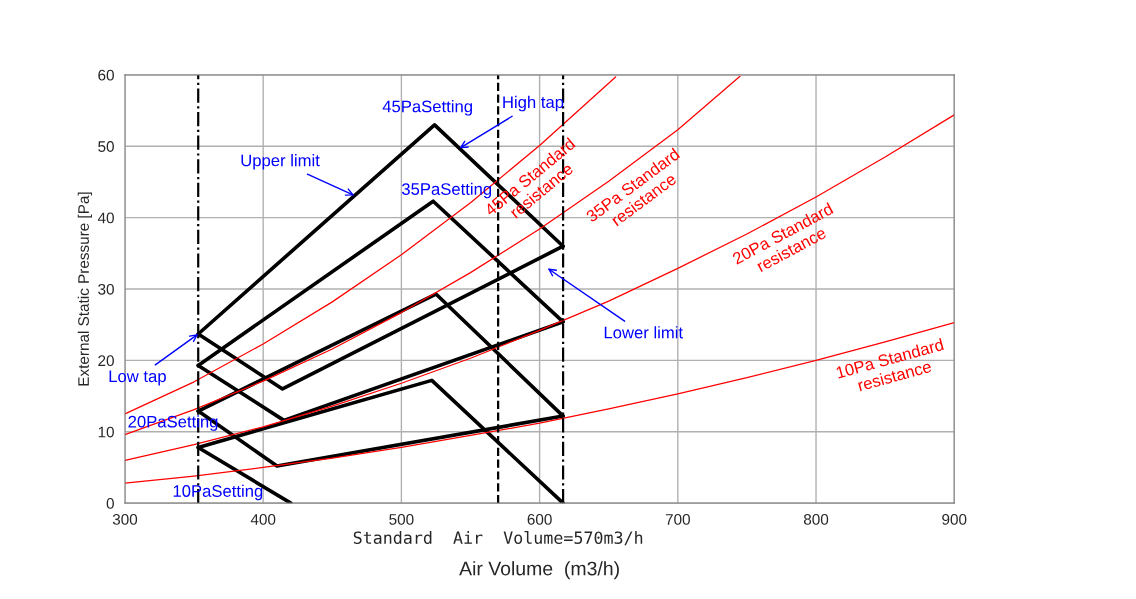 This screenshot has height=599, width=1136. I want to click on x-tick-label: 700, so click(677, 519).